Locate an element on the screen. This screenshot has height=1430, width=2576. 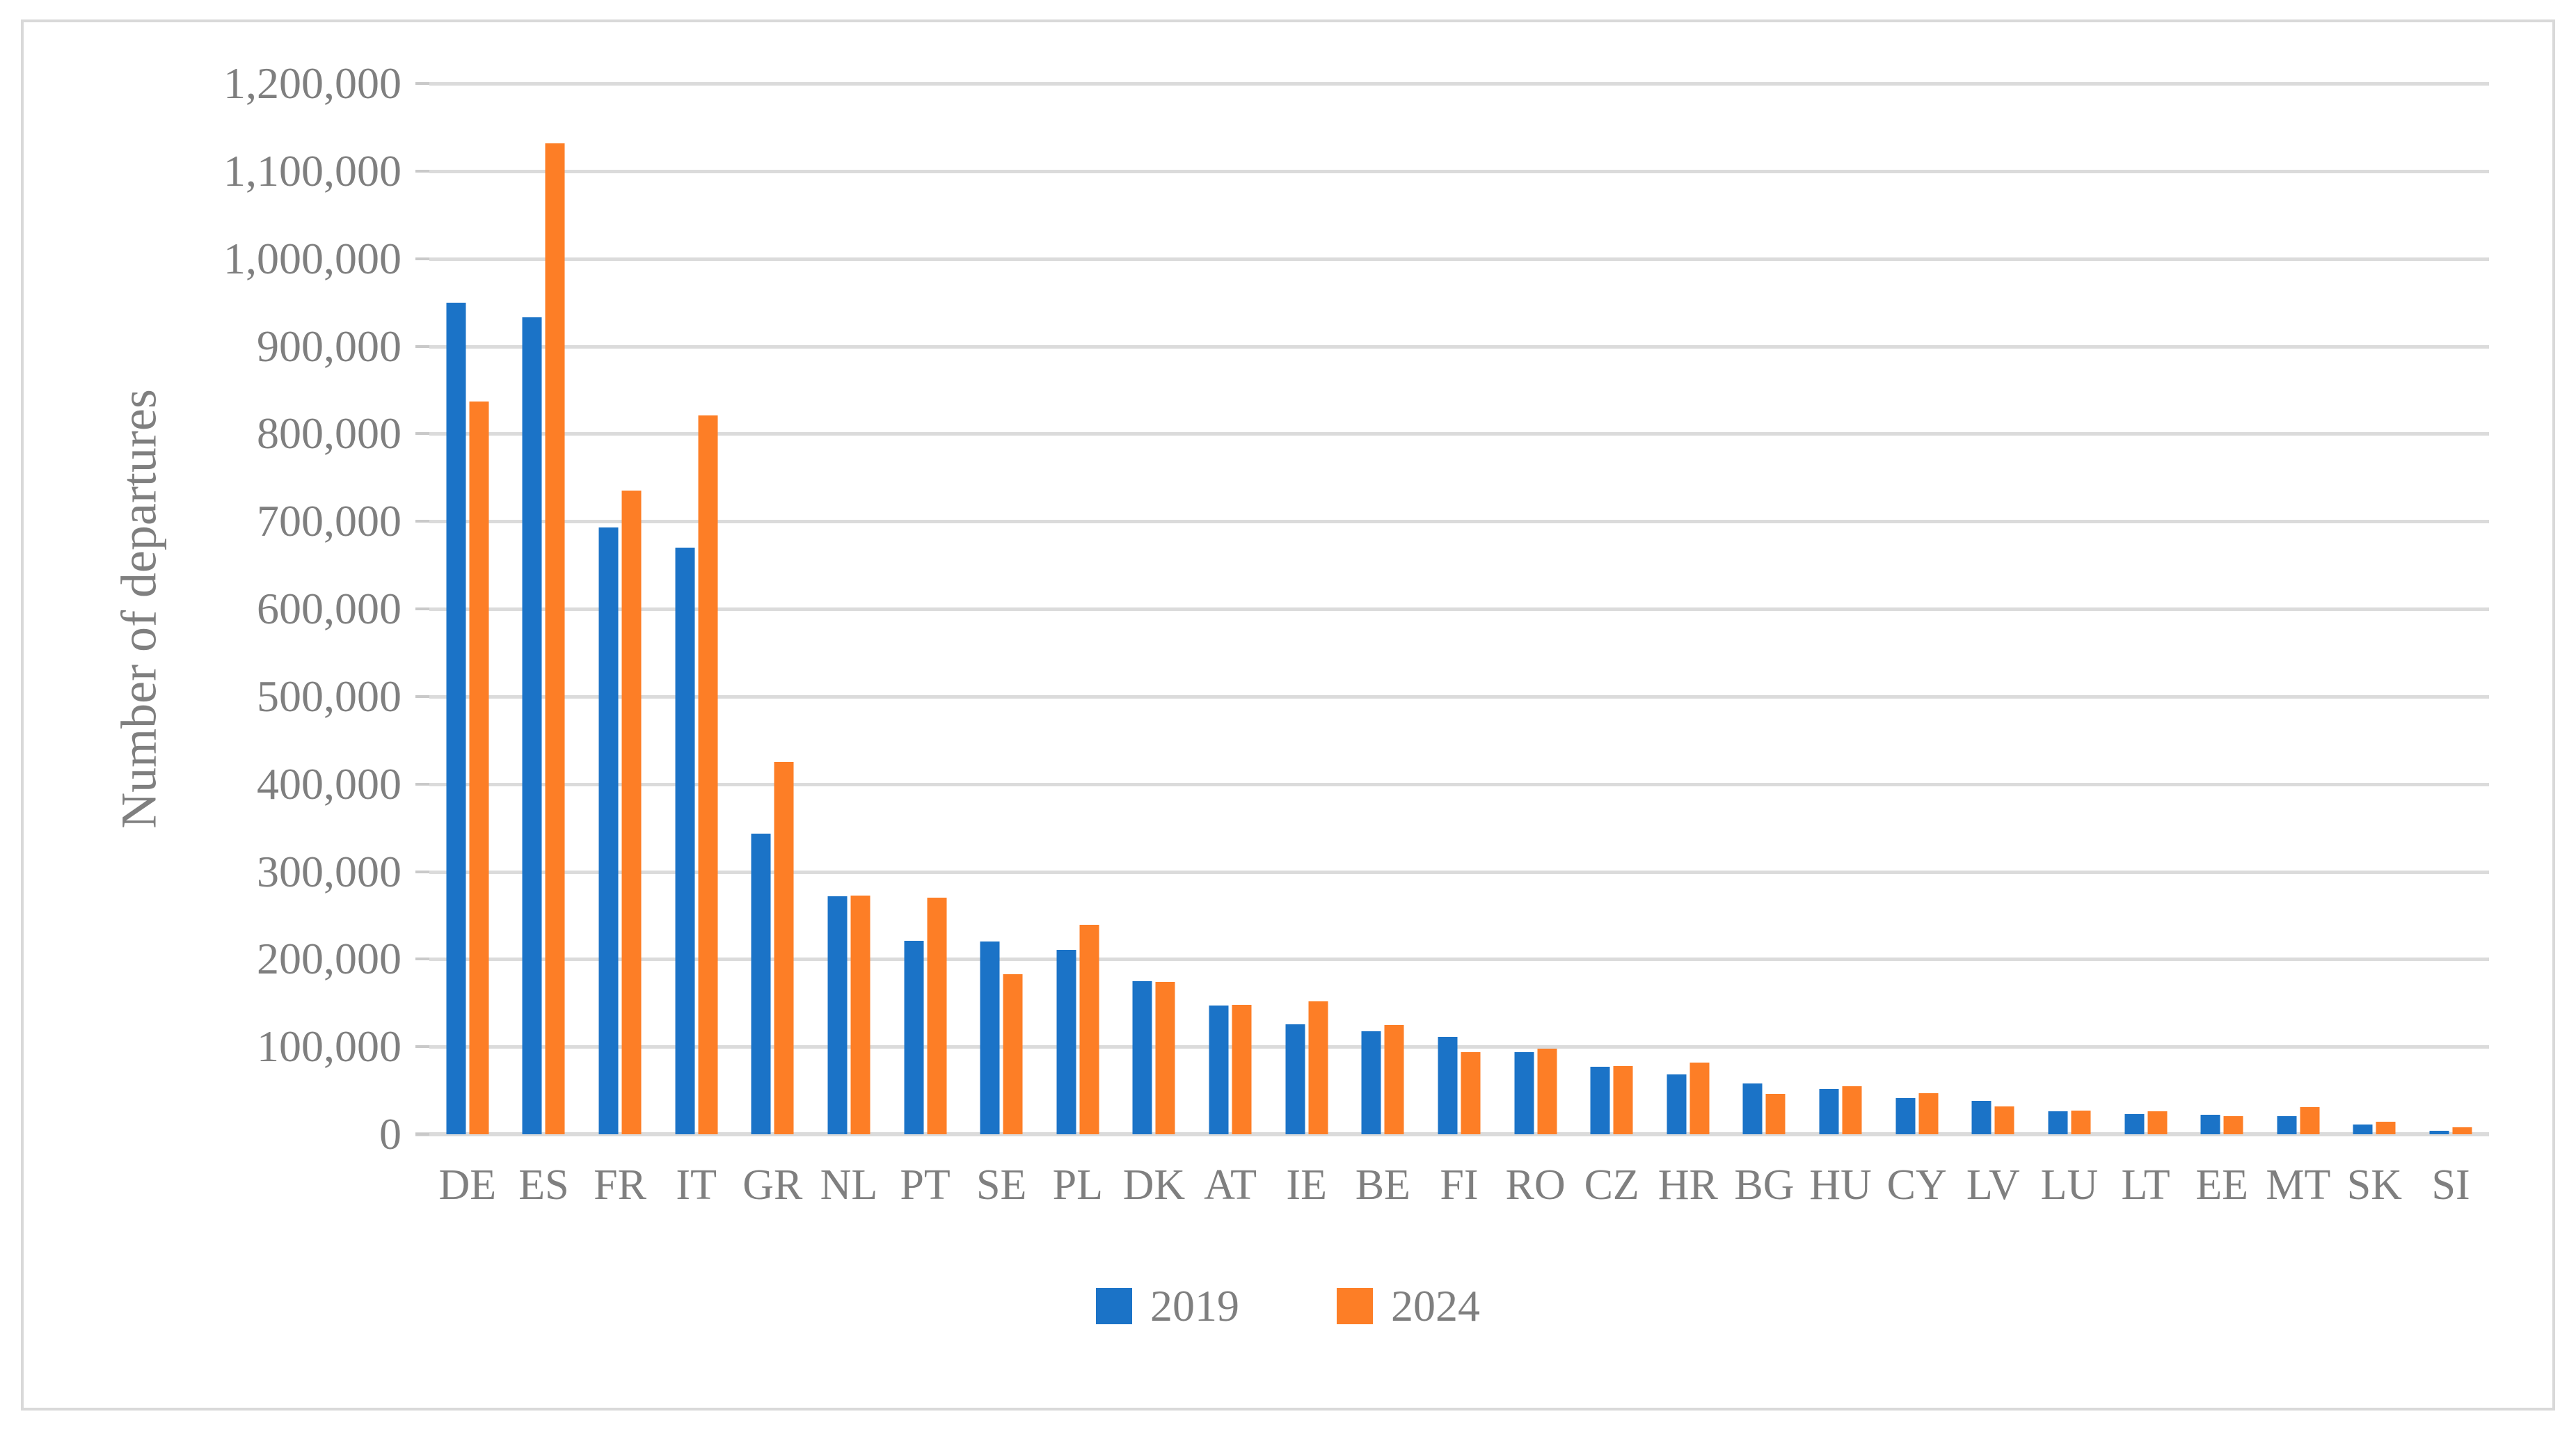
bar-group-DK: DK is located at coordinates (1154, 645).